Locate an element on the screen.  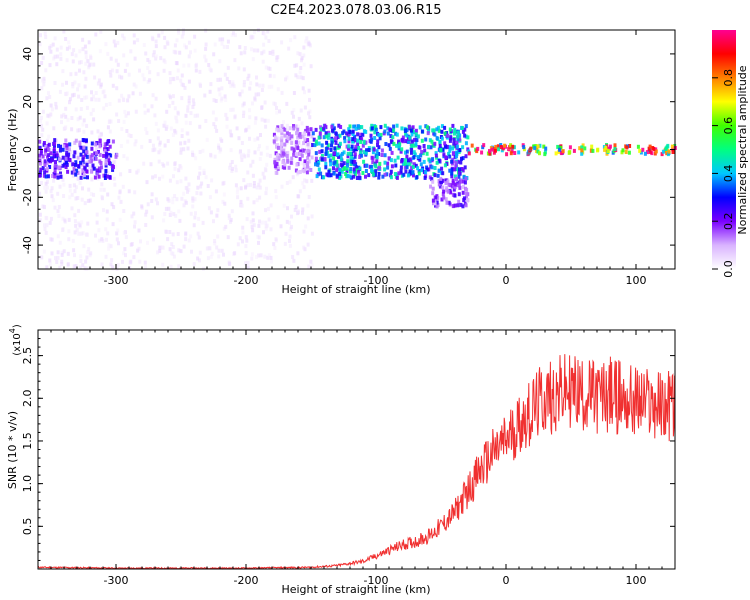
spectrogram-ytick-label: 0 is located at coordinates (27, 149).